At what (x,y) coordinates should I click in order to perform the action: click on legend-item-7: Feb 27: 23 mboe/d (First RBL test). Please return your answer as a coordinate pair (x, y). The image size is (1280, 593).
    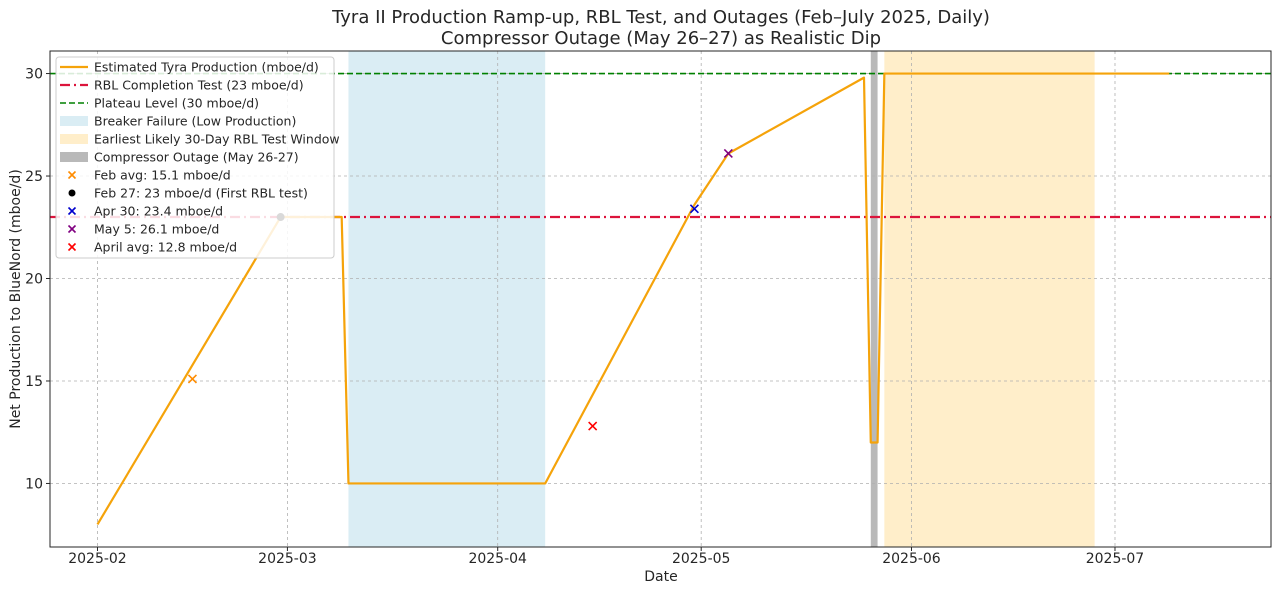
    Looking at the image, I should click on (188, 193).